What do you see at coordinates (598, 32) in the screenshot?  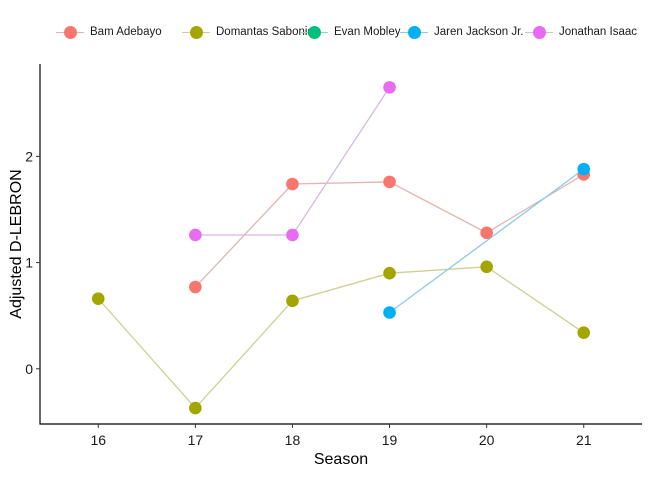 I see `legend-label: Jonathan Isaac` at bounding box center [598, 32].